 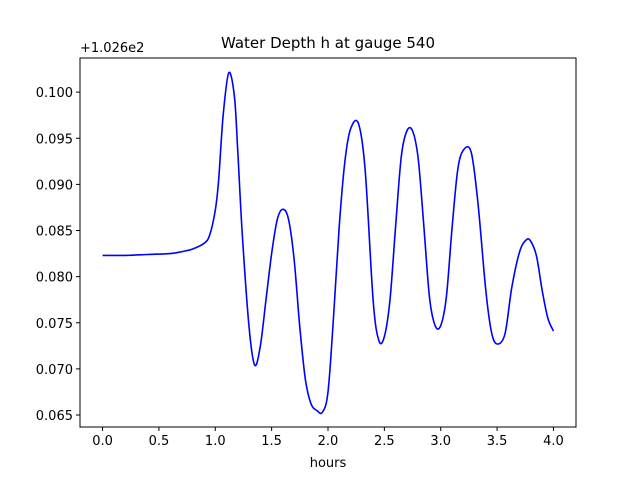 What do you see at coordinates (215, 441) in the screenshot?
I see `x-tick-label: 1.0` at bounding box center [215, 441].